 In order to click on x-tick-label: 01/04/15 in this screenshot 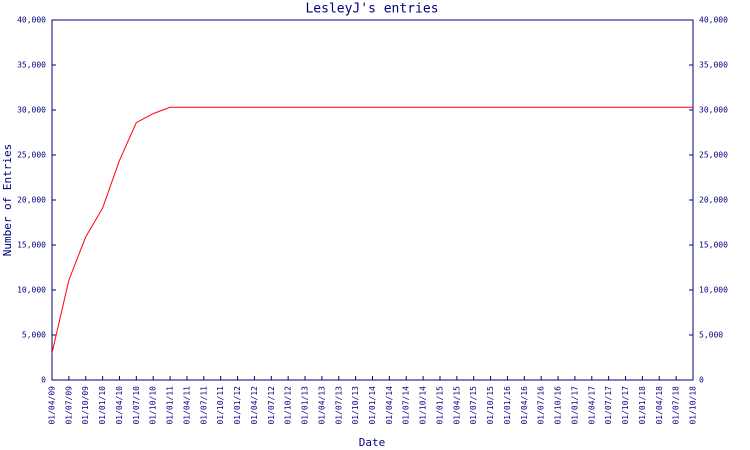, I will do `click(456, 405)`.